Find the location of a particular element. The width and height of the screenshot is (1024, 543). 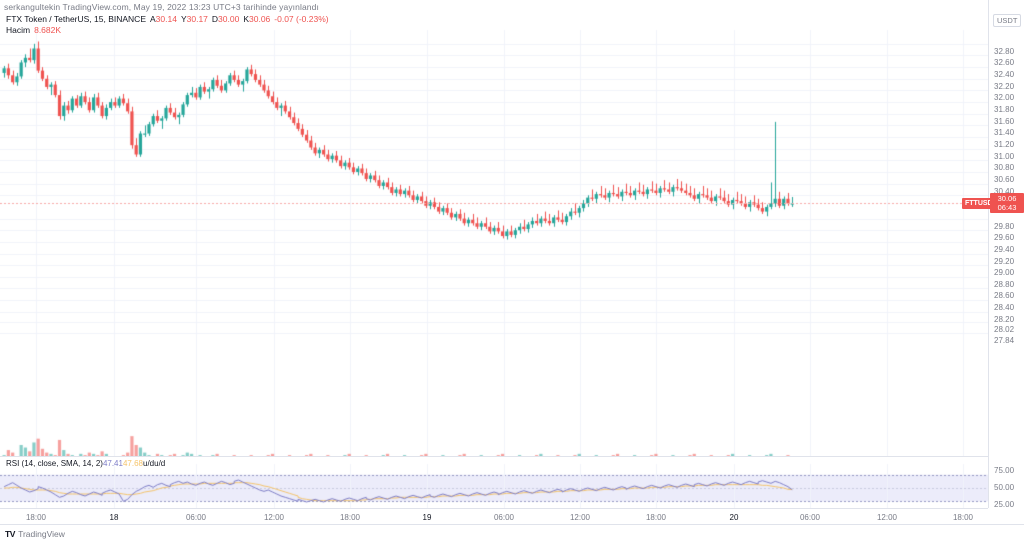

rsi-ma-value: 47.68 is located at coordinates (132, 463).